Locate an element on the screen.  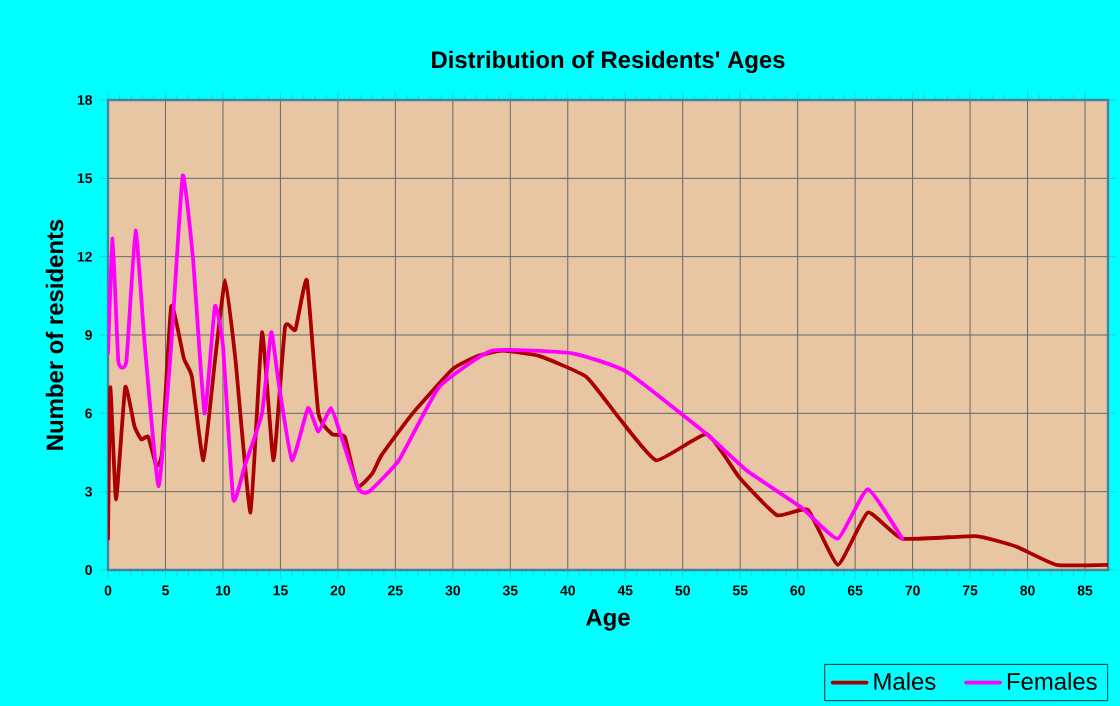
x-axis-title: Age is located at coordinates (608, 620).